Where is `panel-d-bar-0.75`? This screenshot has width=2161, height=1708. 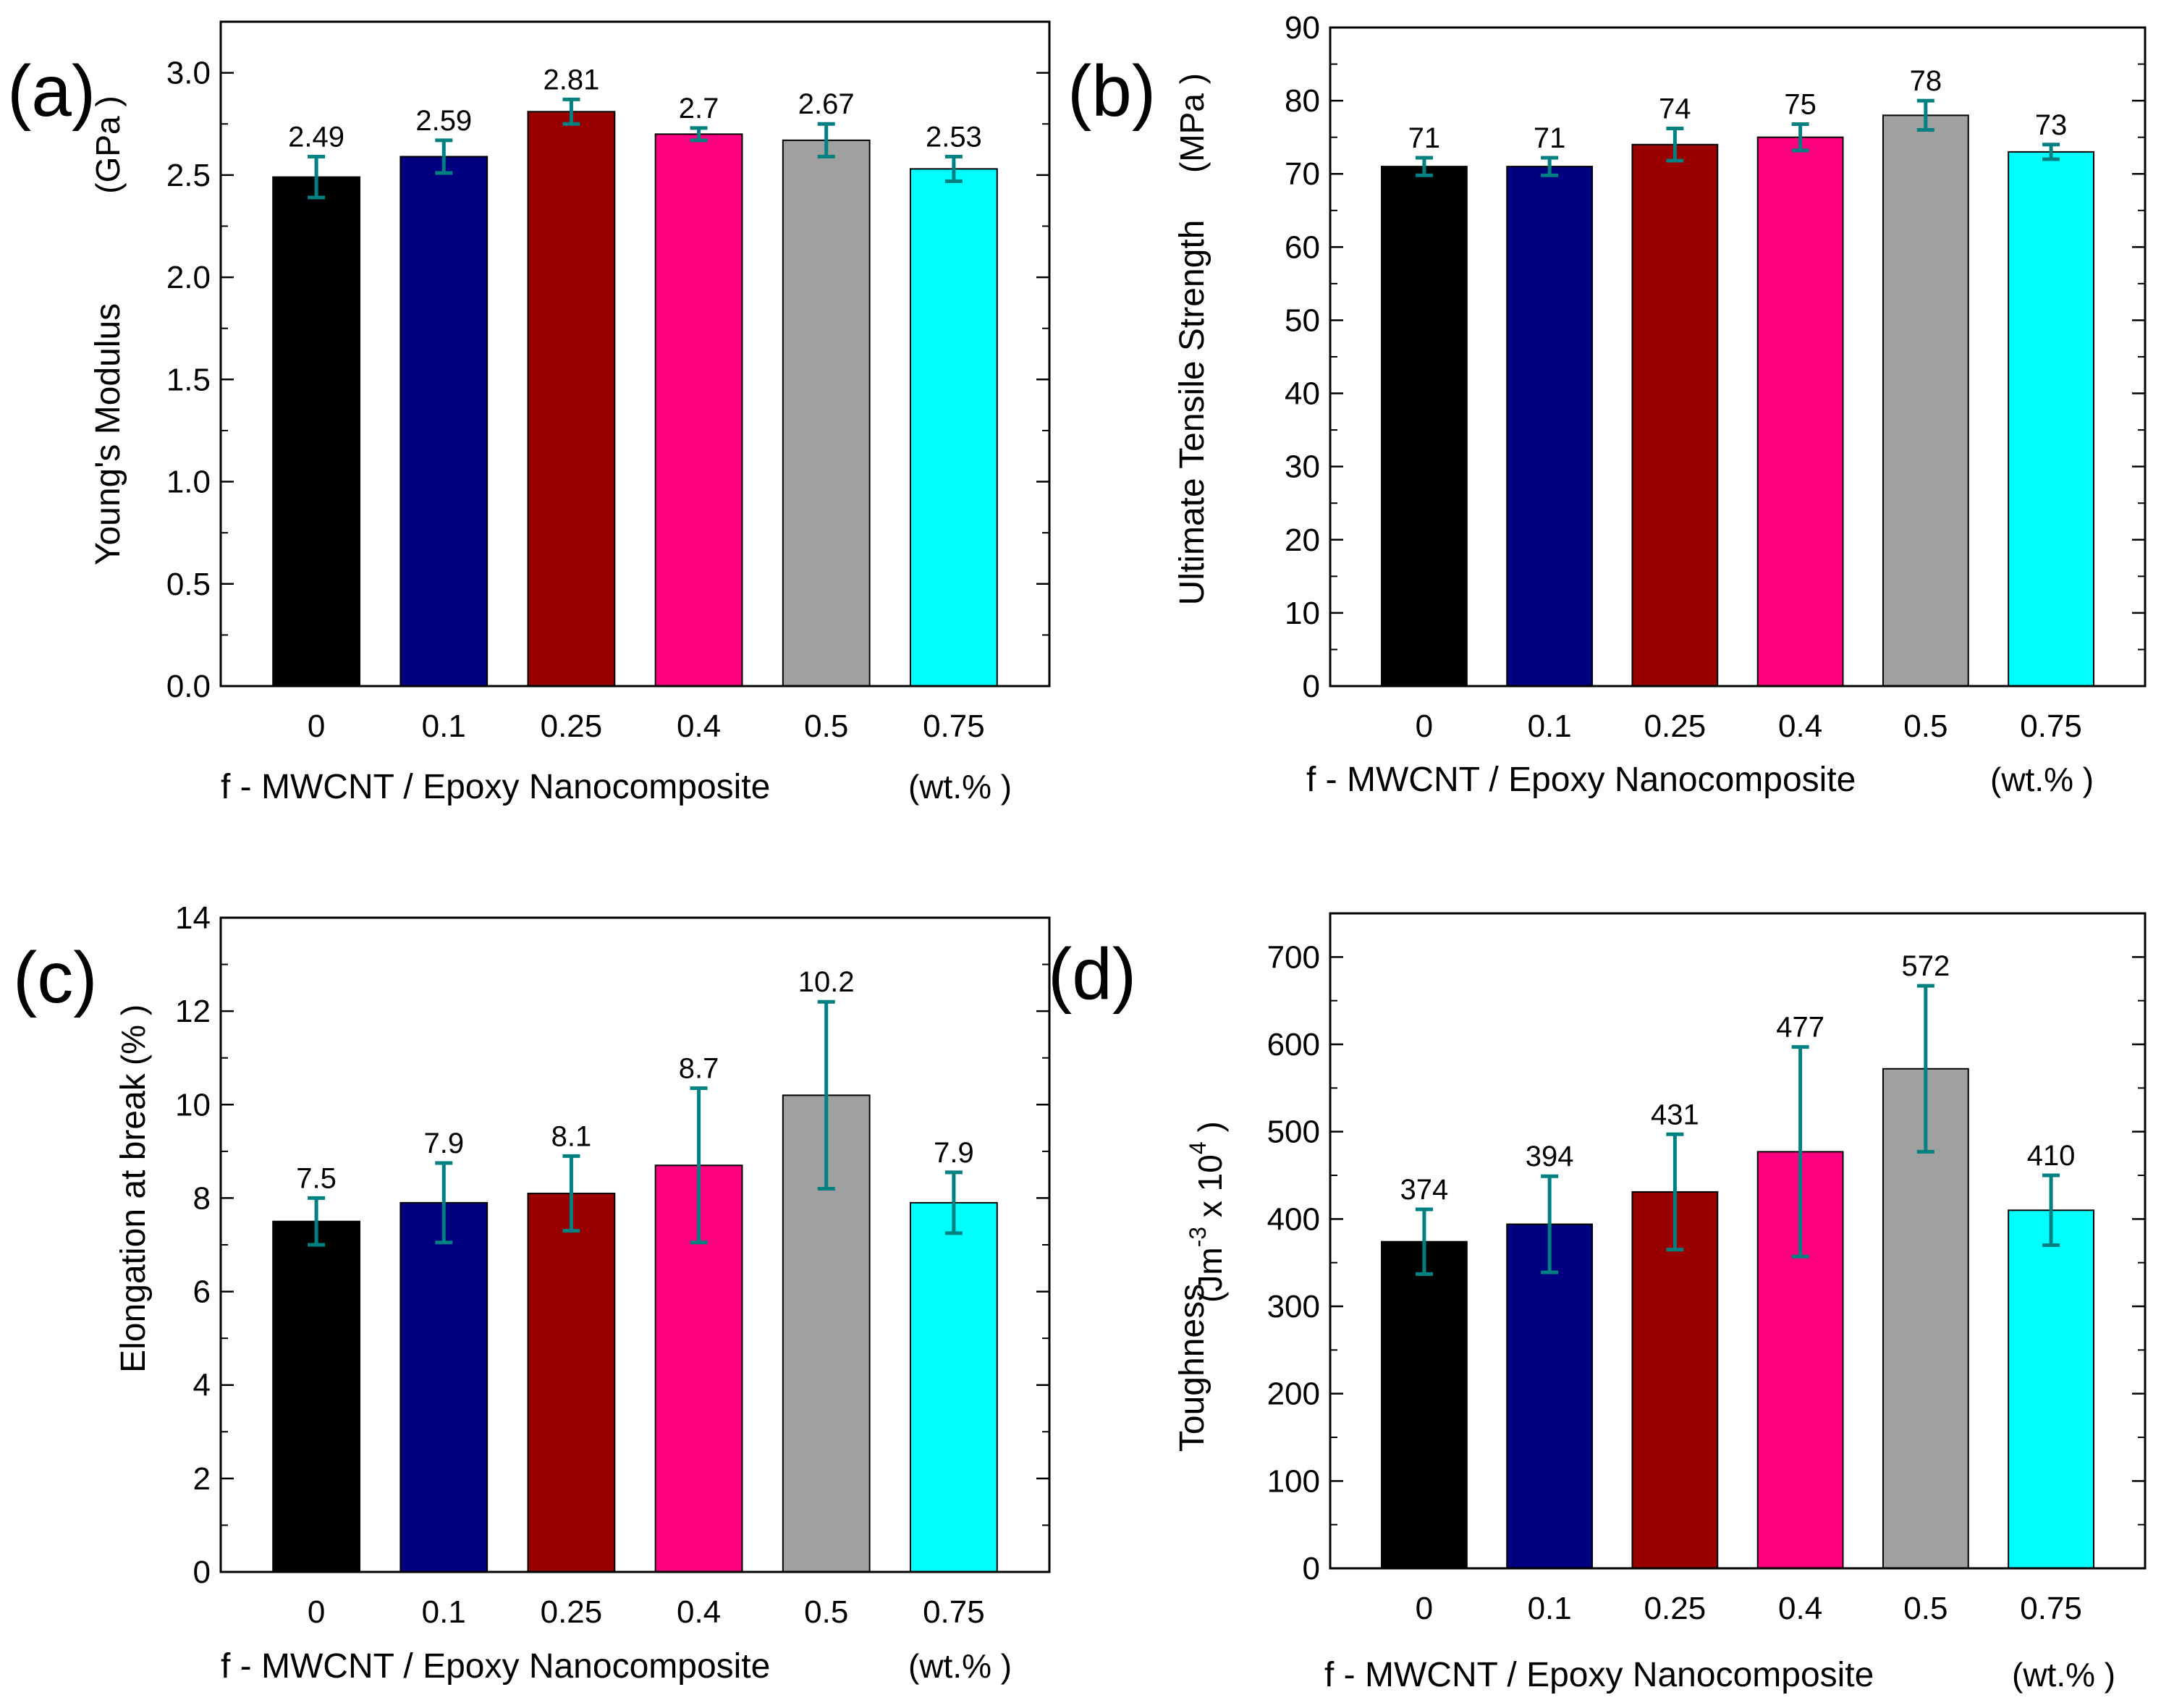
panel-d-bar-0.75 is located at coordinates (2051, 1389).